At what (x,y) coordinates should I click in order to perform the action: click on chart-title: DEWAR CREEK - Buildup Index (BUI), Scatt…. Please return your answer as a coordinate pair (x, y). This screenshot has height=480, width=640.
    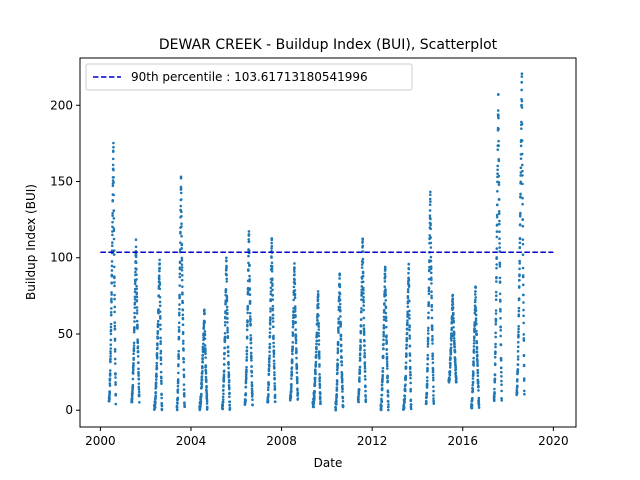
    Looking at the image, I should click on (328, 45).